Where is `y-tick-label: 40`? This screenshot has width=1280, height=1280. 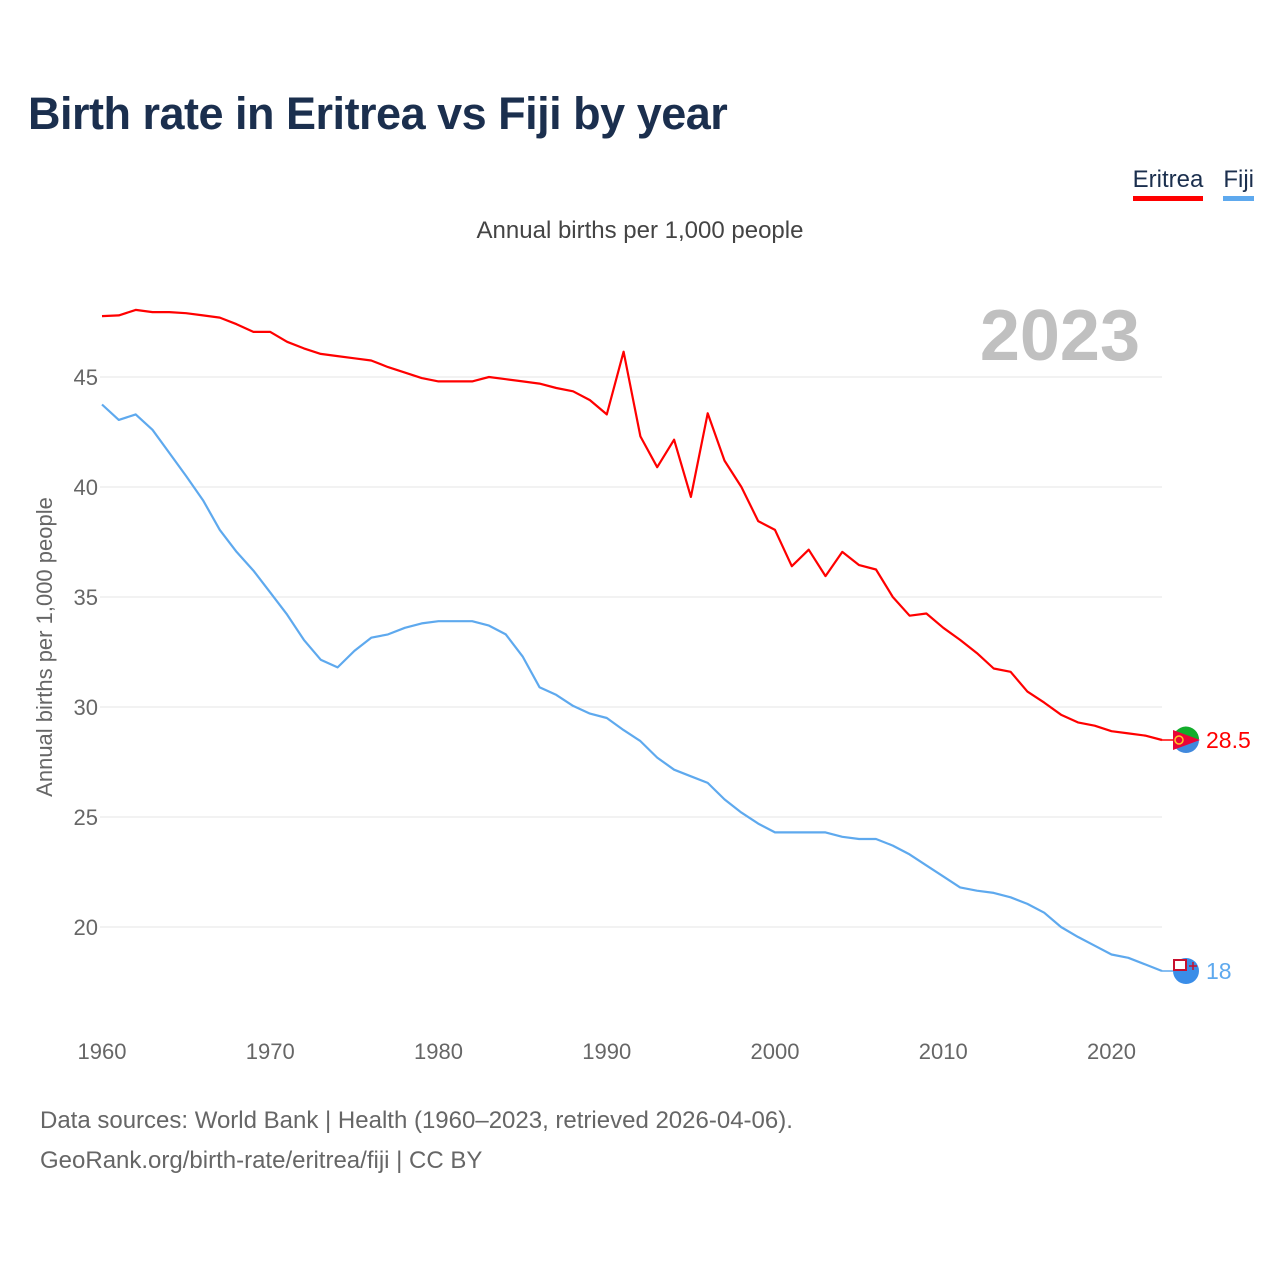 y-tick-label: 40 is located at coordinates (86, 487).